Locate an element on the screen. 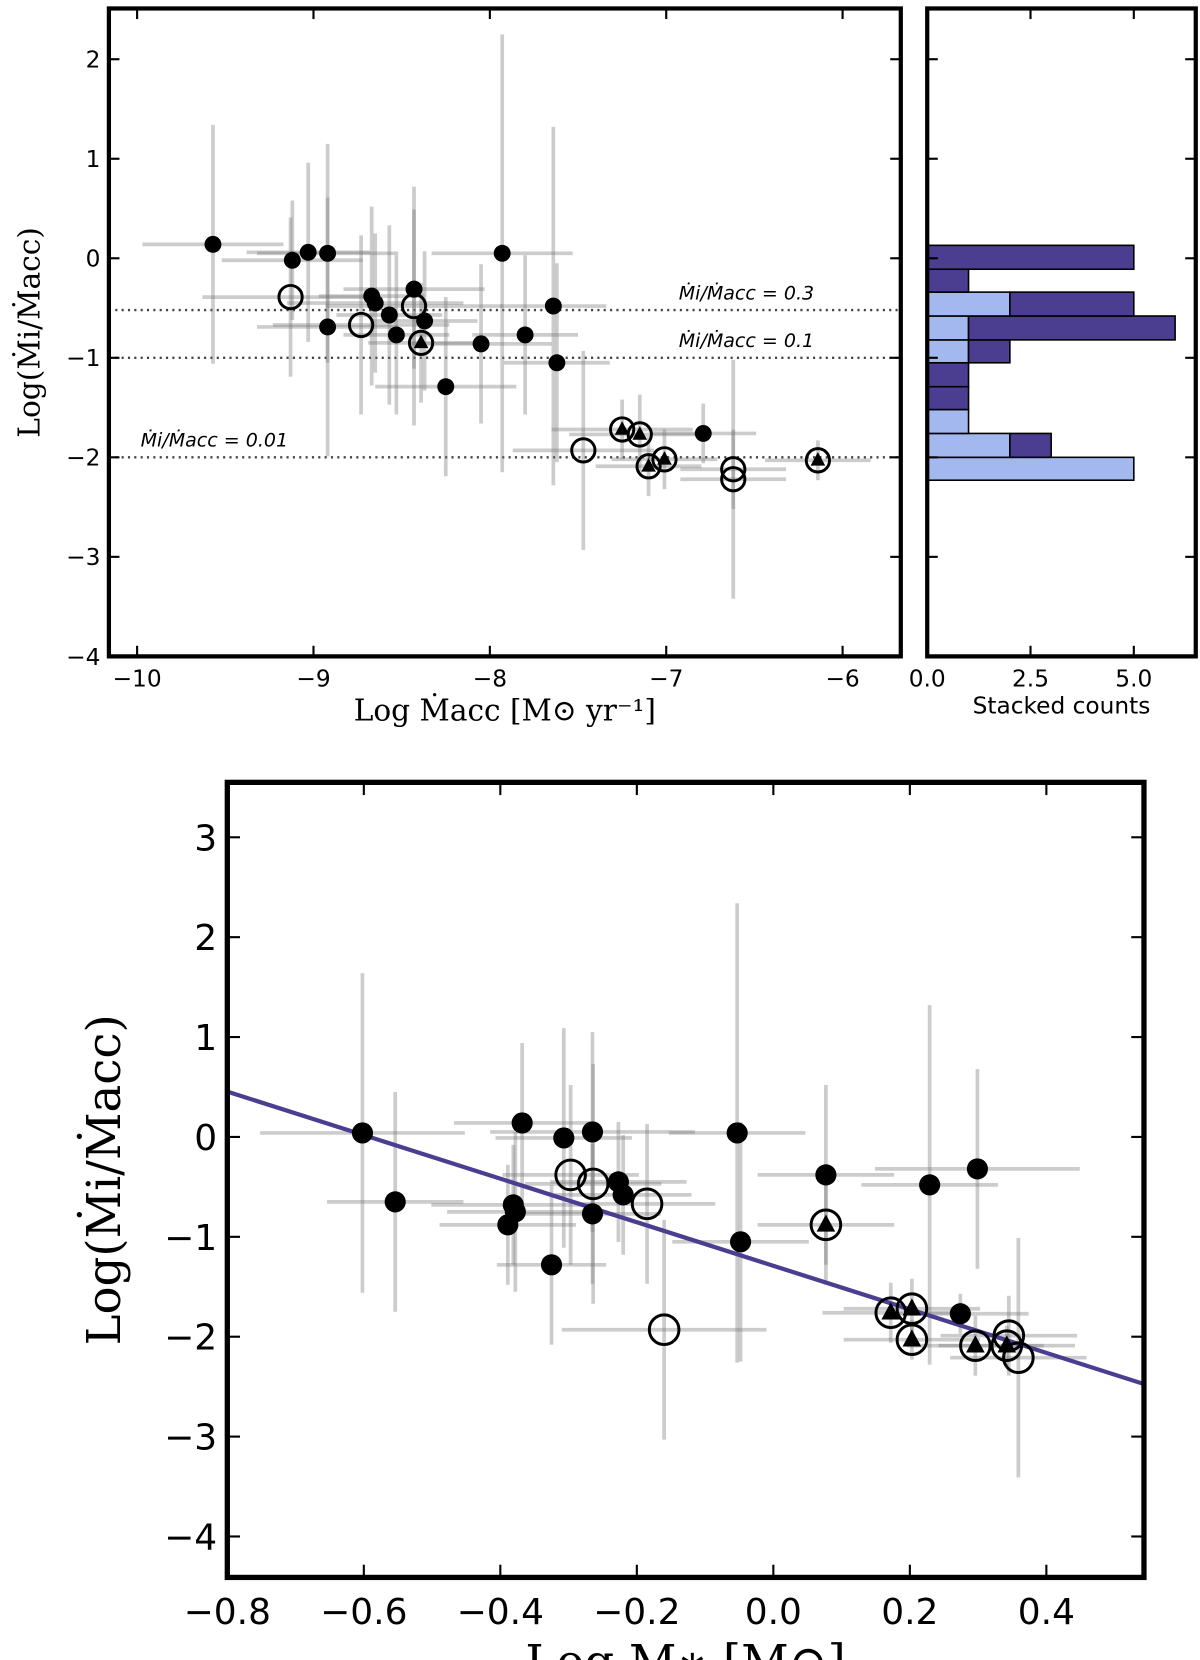 The width and height of the screenshot is (1200, 1660). y-tick-label: 3 is located at coordinates (205, 838).